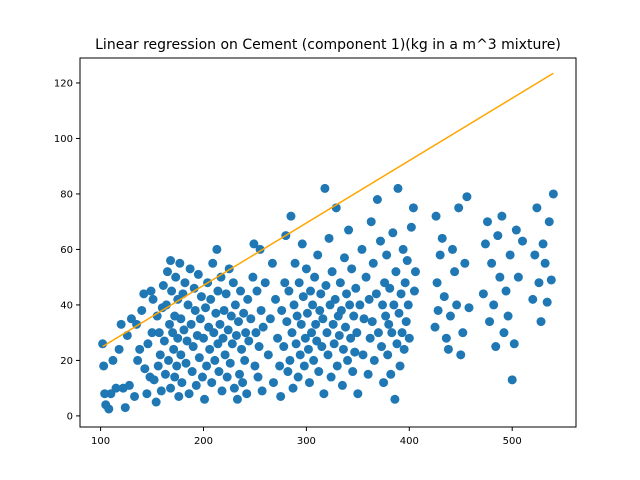  I want to click on y-tick-label: 60, so click(66, 250).